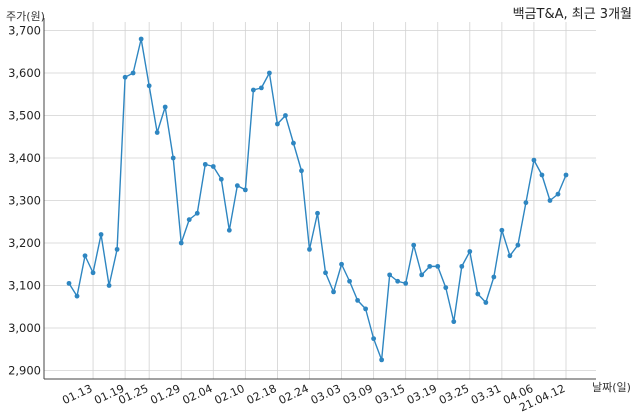  Describe the element at coordinates (486, 394) in the screenshot. I see `x-tick-label: 03.31` at that location.